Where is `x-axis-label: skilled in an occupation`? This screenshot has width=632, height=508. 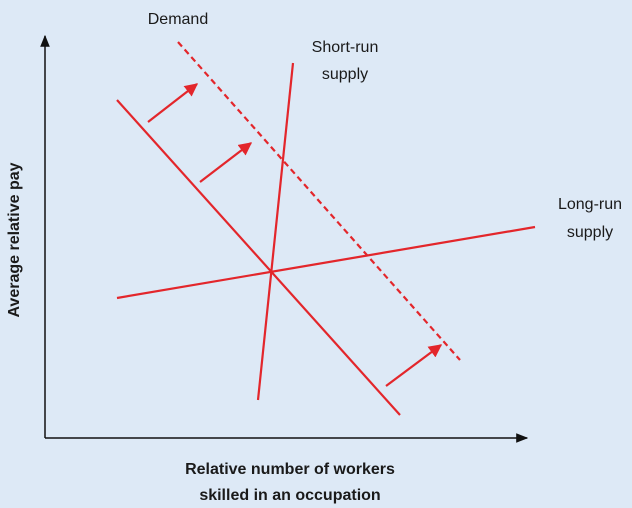 x-axis-label: skilled in an occupation is located at coordinates (289, 495).